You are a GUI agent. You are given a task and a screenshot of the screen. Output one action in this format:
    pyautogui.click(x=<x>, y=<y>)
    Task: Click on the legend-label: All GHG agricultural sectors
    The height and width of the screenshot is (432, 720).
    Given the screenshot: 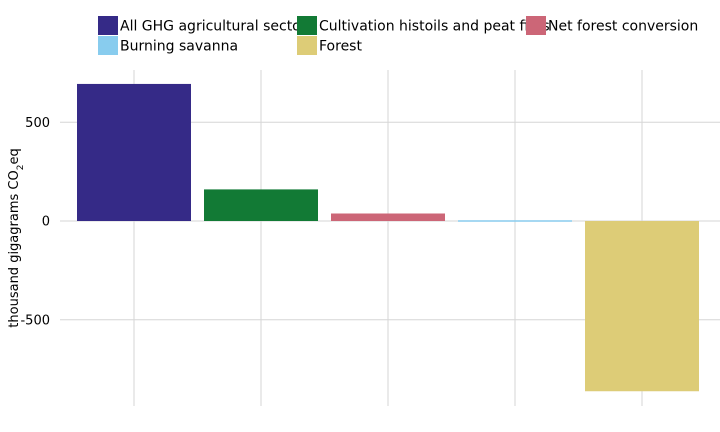 What is the action you would take?
    pyautogui.click(x=217, y=27)
    